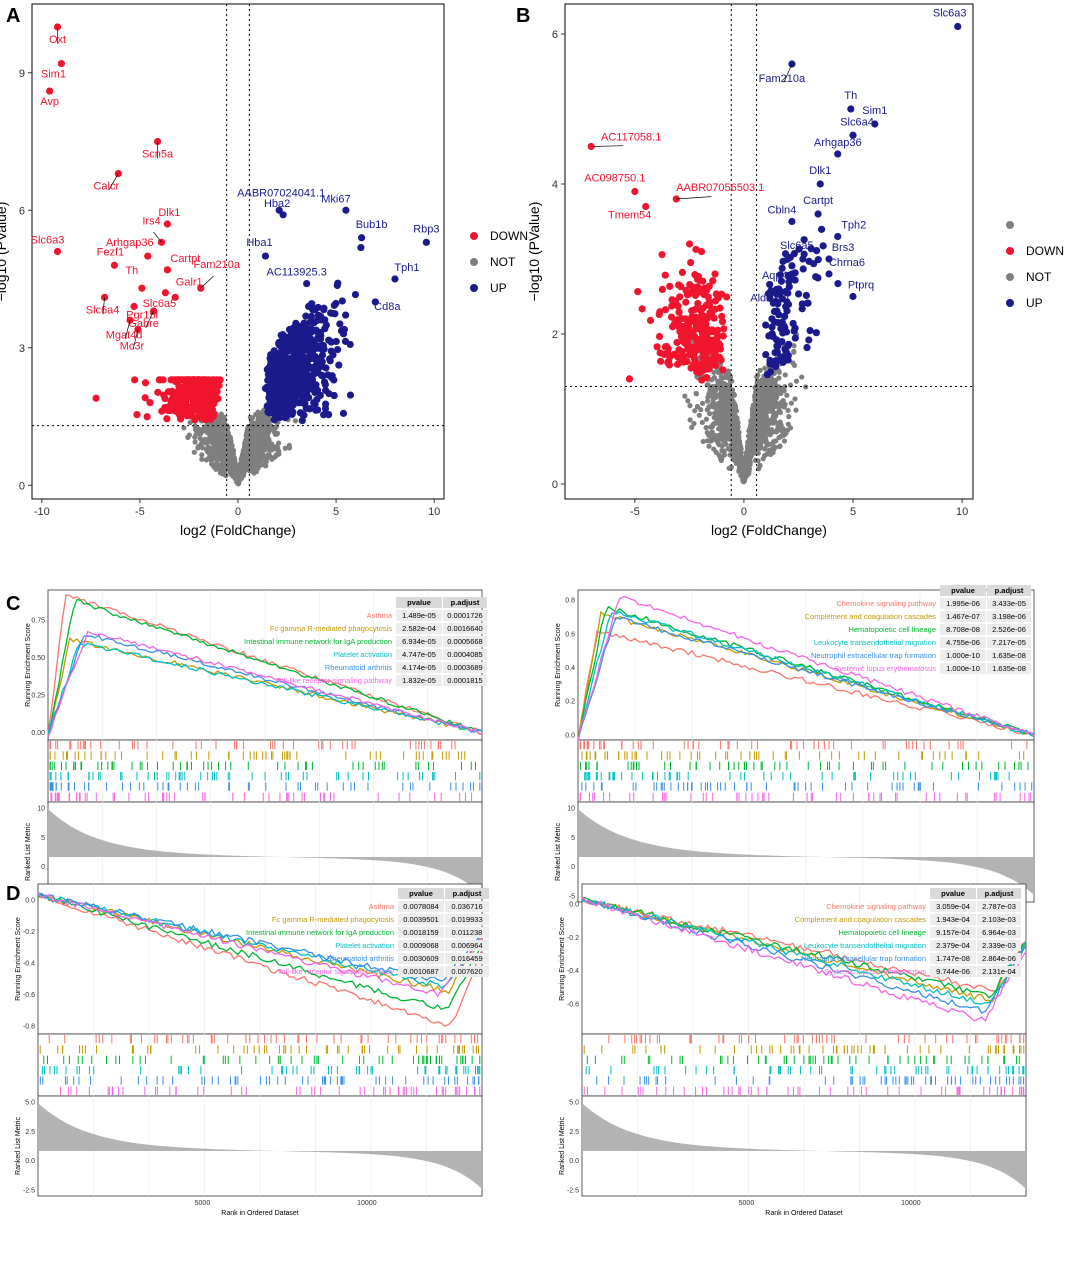 The image size is (1065, 1265). I want to click on legend-swatch, so click(474, 288).